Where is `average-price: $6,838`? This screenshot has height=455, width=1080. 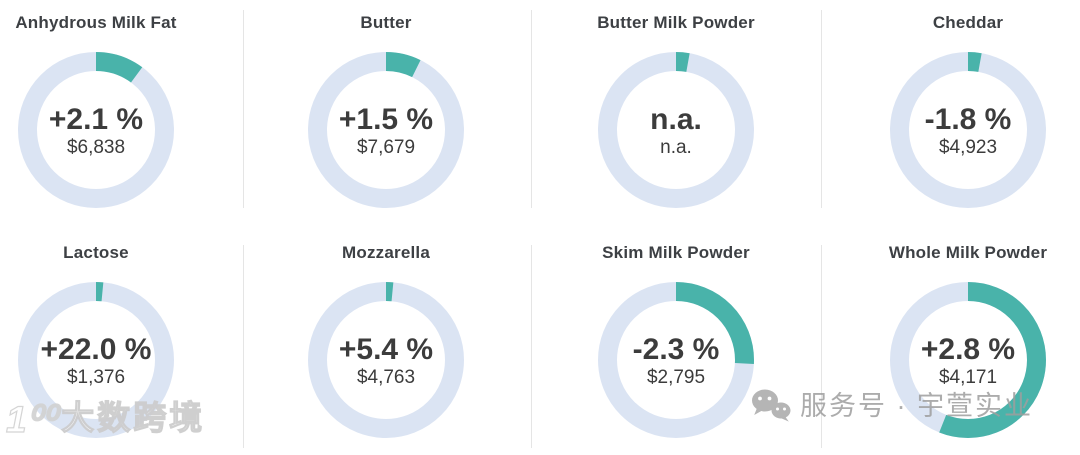
average-price: $6,838 is located at coordinates (96, 147).